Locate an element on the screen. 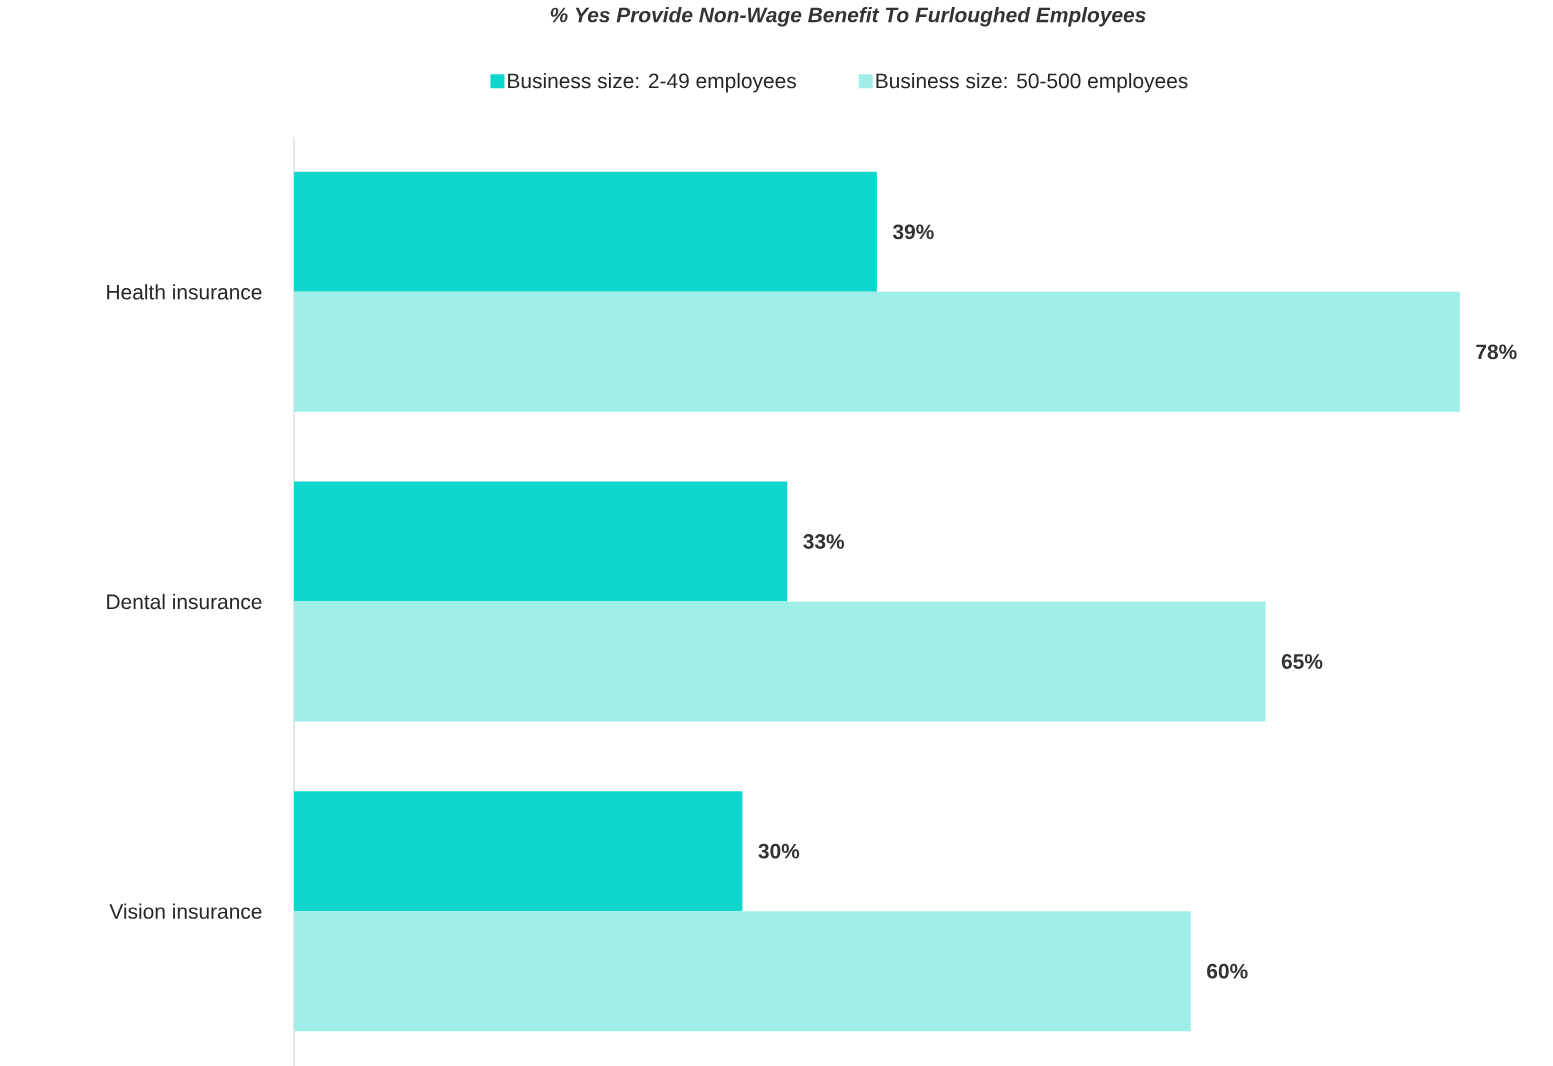 The image size is (1553, 1066). data-label: 30% is located at coordinates (779, 851).